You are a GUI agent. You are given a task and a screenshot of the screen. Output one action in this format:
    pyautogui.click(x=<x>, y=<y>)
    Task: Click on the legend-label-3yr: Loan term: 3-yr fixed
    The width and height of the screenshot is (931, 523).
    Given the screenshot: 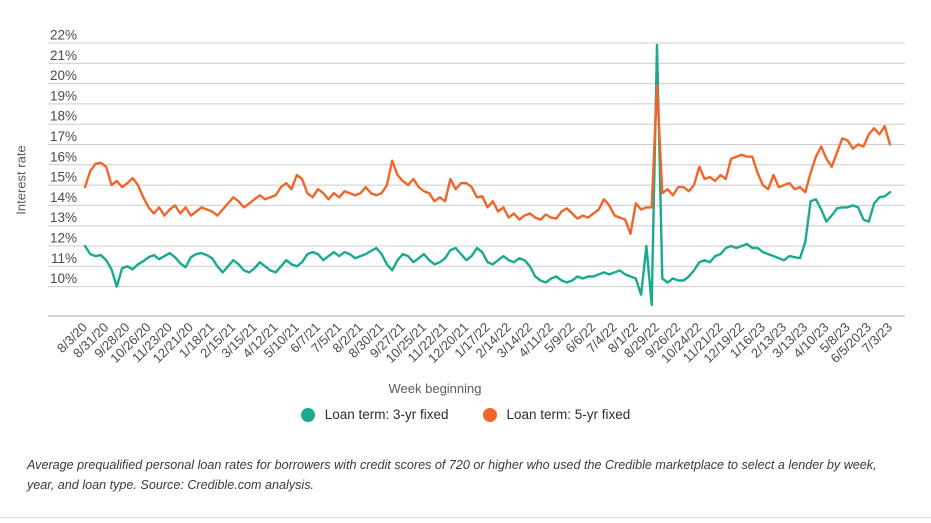 What is the action you would take?
    pyautogui.click(x=386, y=414)
    